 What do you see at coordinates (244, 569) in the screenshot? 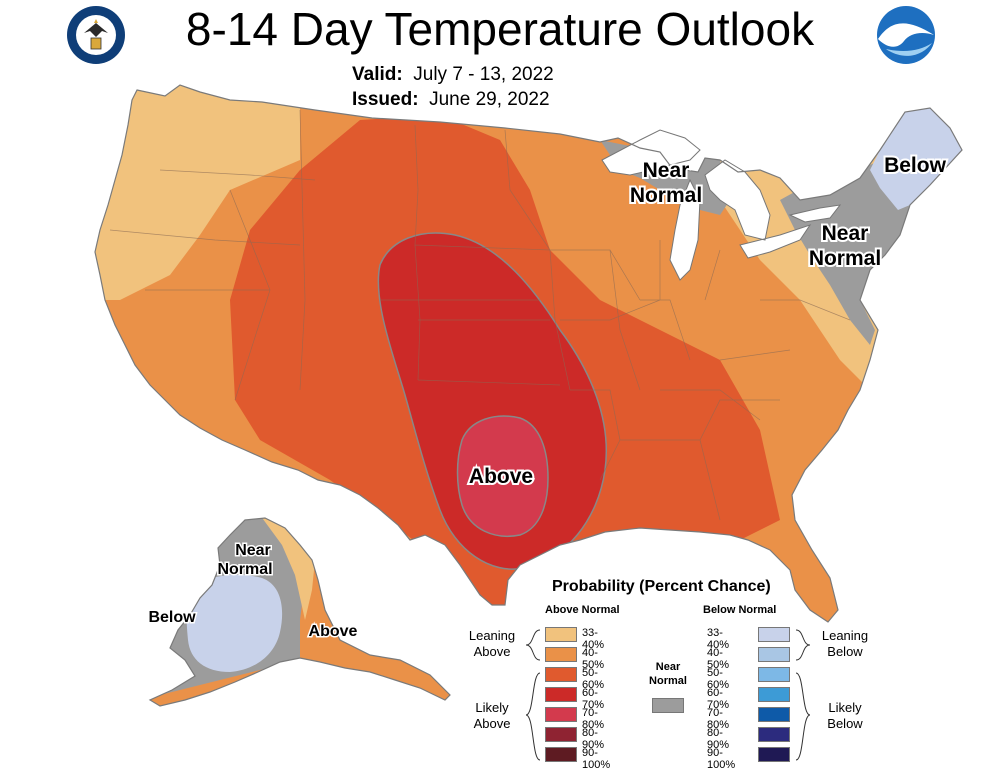
I see `label-near-normal-alaska-2: Normal` at bounding box center [244, 569].